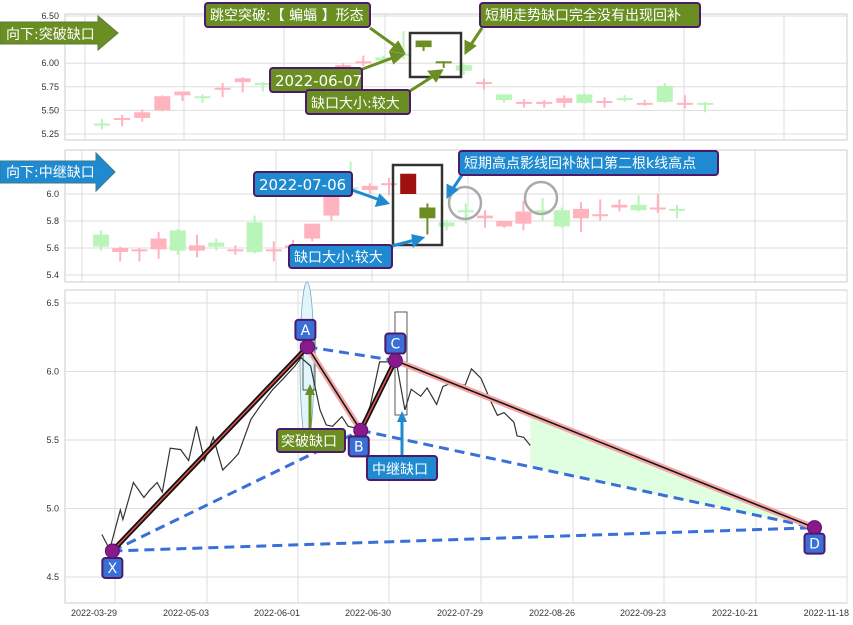 This screenshot has height=625, width=853. Describe the element at coordinates (316, 80) in the screenshot. I see `label-date-top: 2022-06-07` at that location.